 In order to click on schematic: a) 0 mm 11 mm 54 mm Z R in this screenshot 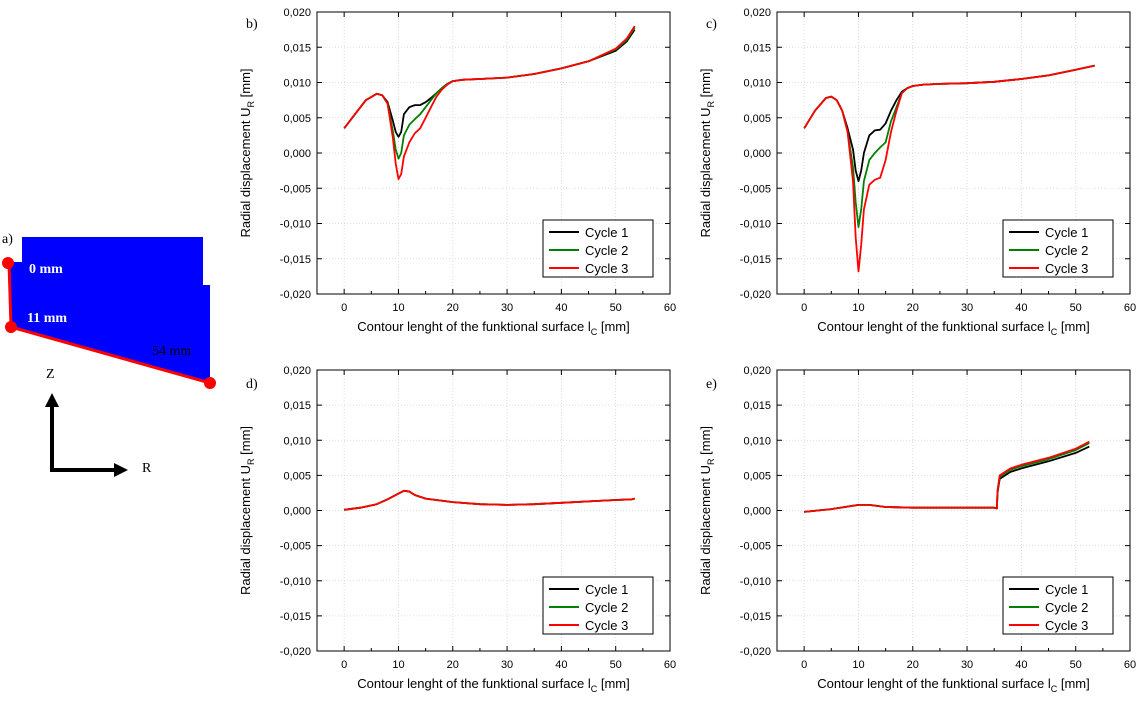, I will do `click(109, 354)`.